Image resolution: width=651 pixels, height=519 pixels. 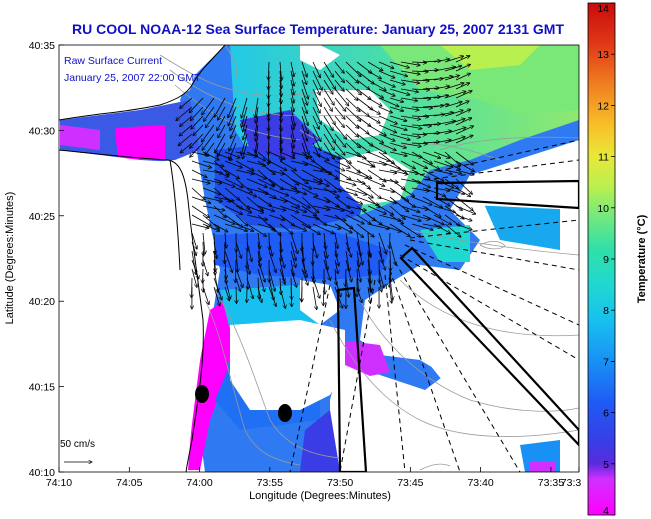 I want to click on y-tick-label: 40:35, so click(x=42, y=46).